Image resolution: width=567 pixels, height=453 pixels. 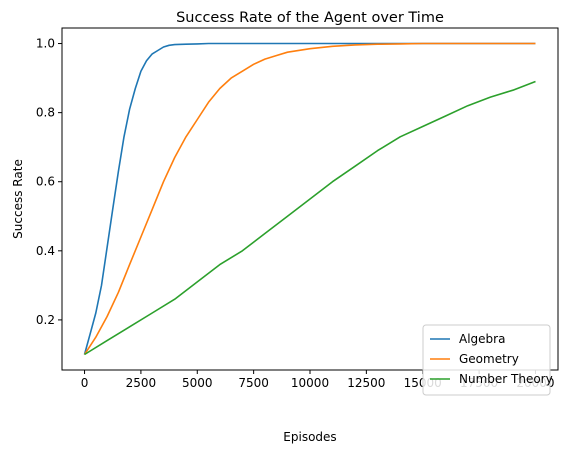 I want to click on x-axis-label: Episodes, so click(x=309, y=437).